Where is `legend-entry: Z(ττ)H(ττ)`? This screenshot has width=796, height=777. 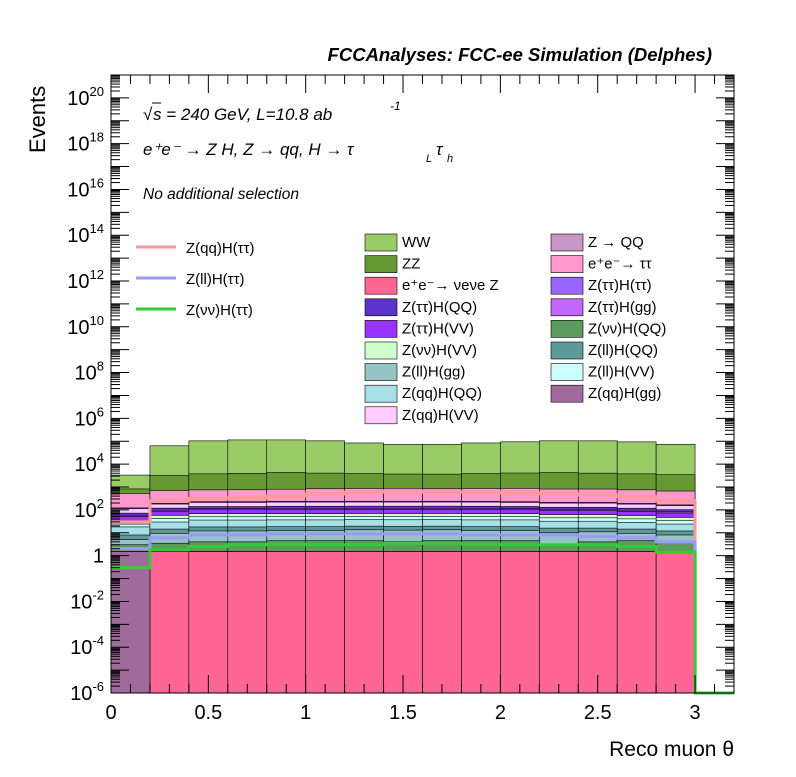
legend-entry: Z(ττ)H(ττ) is located at coordinates (601, 285).